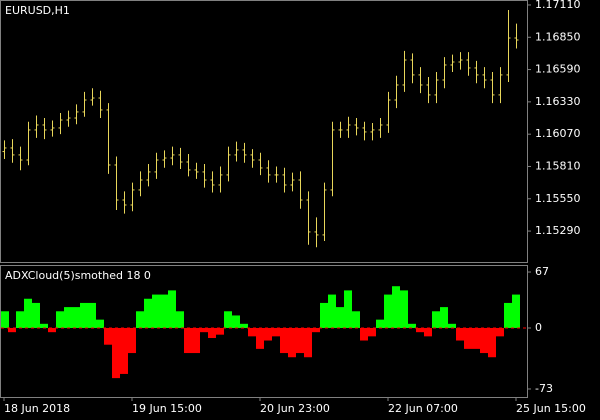  What do you see at coordinates (558, 165) in the screenshot?
I see `y-tick-label: 1.15810` at bounding box center [558, 165].